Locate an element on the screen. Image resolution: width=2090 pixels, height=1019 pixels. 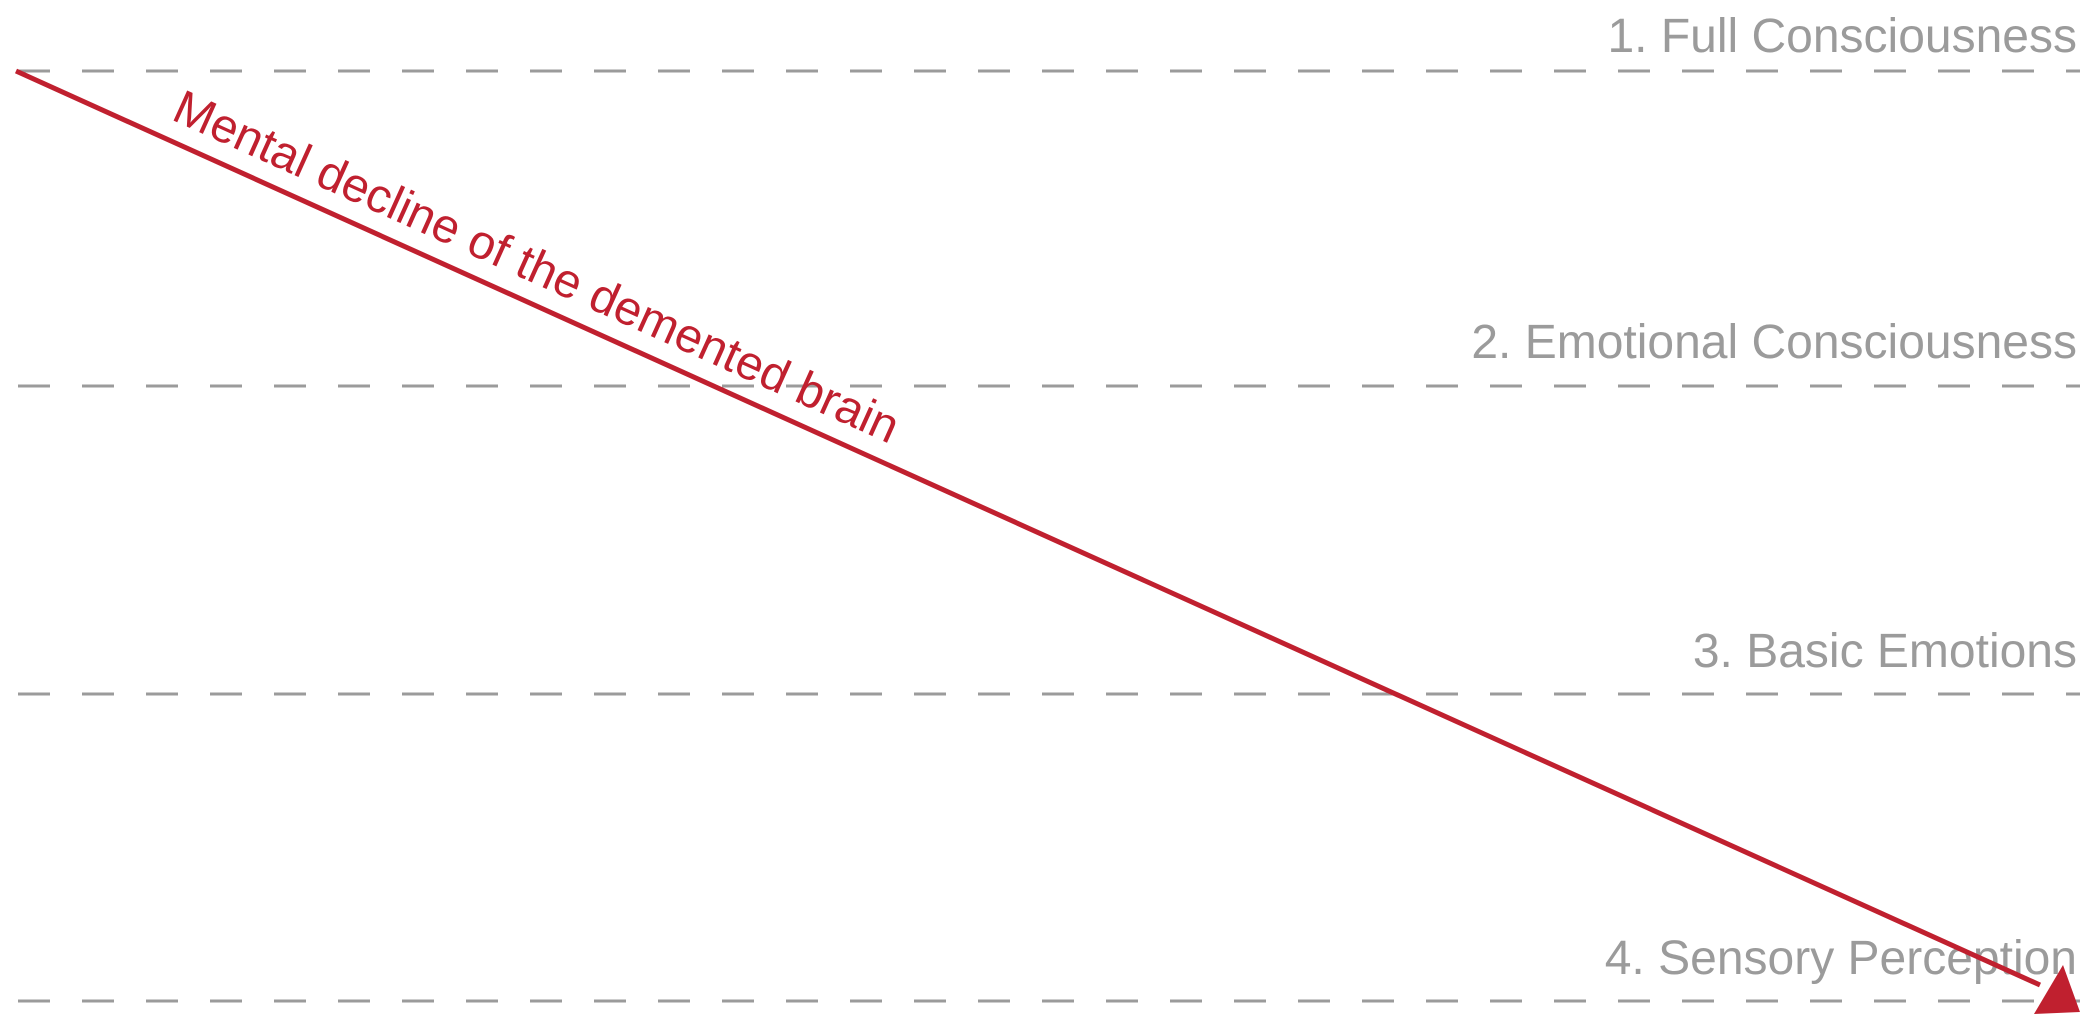
level-1-label: 1. Full Consciousness is located at coordinates (1842, 36).